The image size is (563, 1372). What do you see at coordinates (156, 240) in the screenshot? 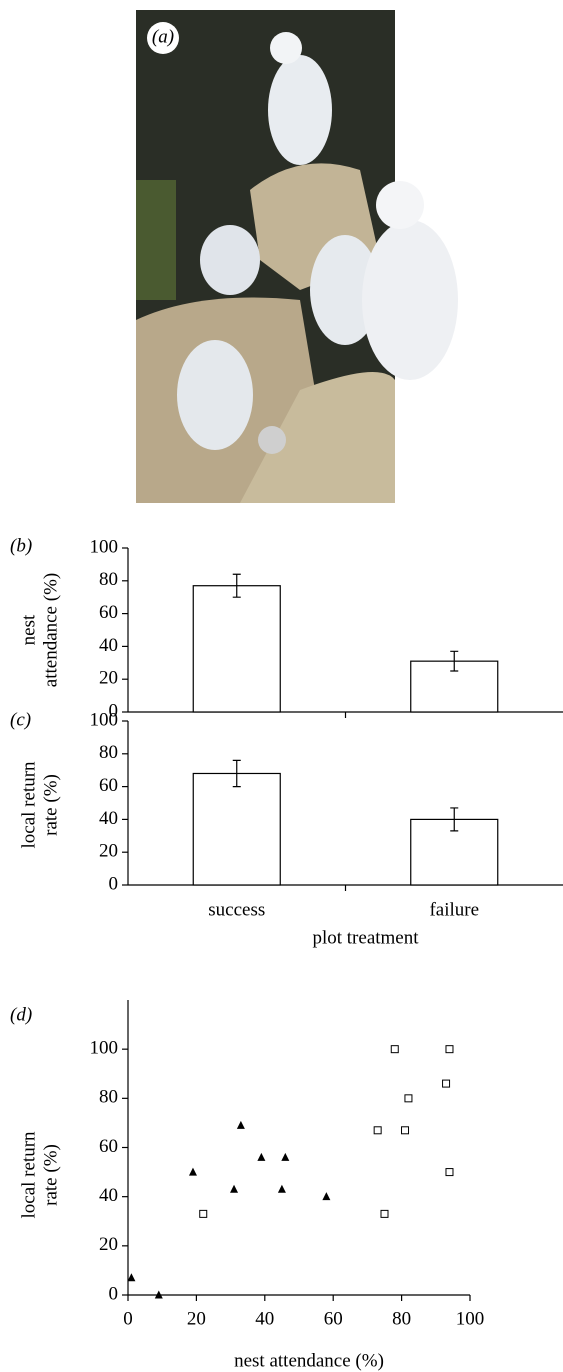
I see `photo-foliage` at bounding box center [156, 240].